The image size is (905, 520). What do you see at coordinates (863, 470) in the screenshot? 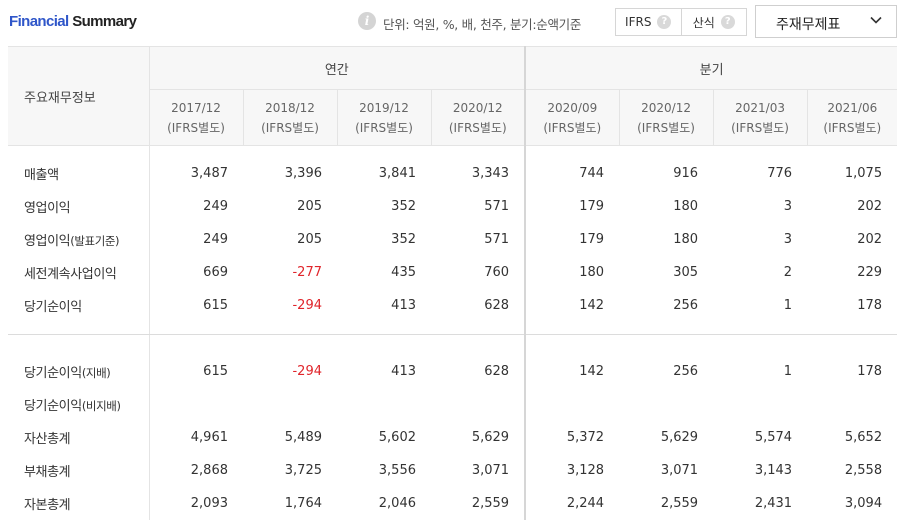
I see `table-cell: 2,558` at bounding box center [863, 470].